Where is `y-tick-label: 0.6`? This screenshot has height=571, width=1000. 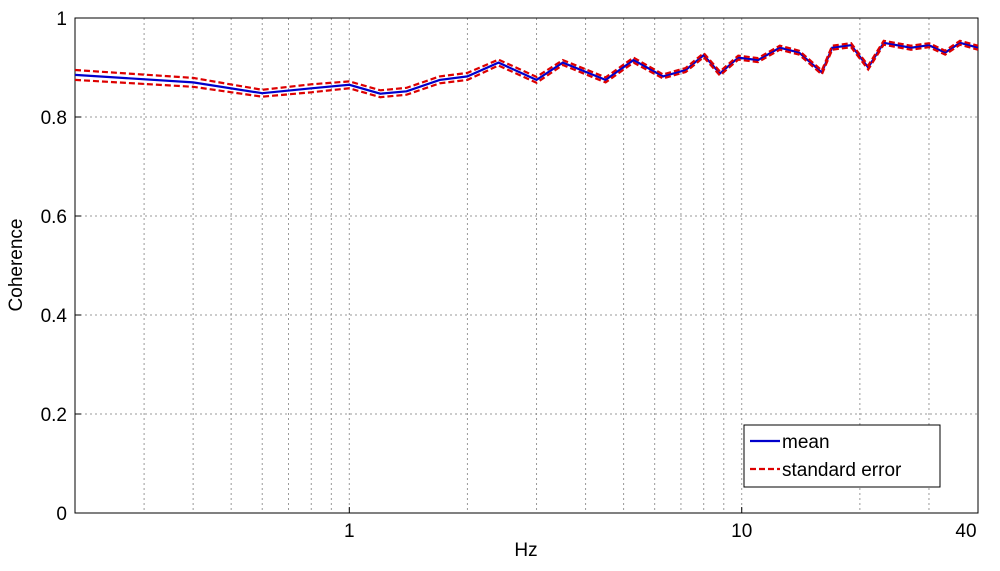 y-tick-label: 0.6 is located at coordinates (54, 217).